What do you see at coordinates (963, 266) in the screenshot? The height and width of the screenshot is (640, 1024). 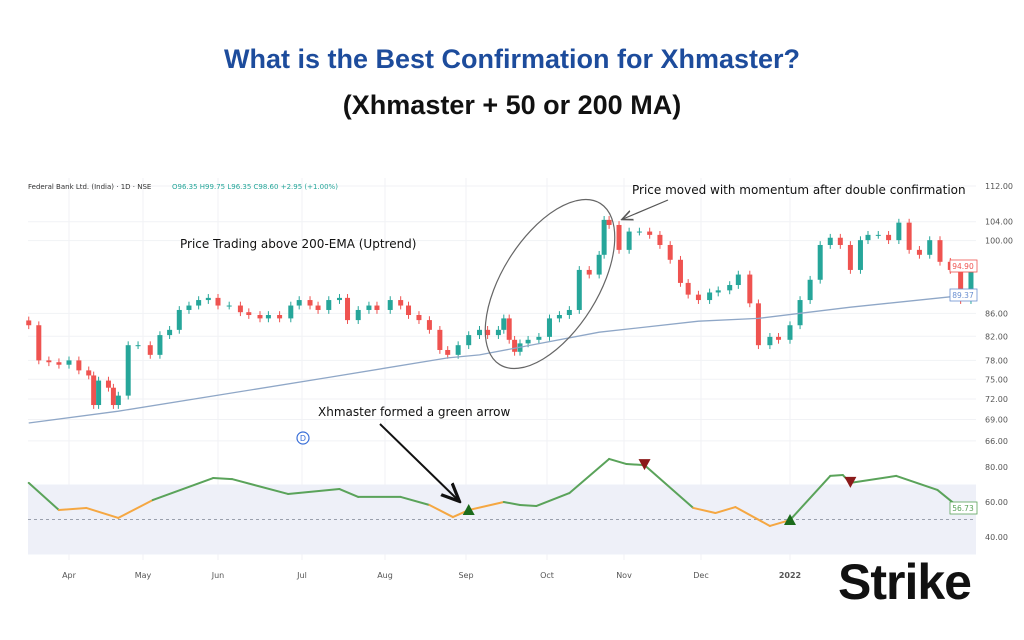 I see `svg-text: 94.90` at bounding box center [963, 266].